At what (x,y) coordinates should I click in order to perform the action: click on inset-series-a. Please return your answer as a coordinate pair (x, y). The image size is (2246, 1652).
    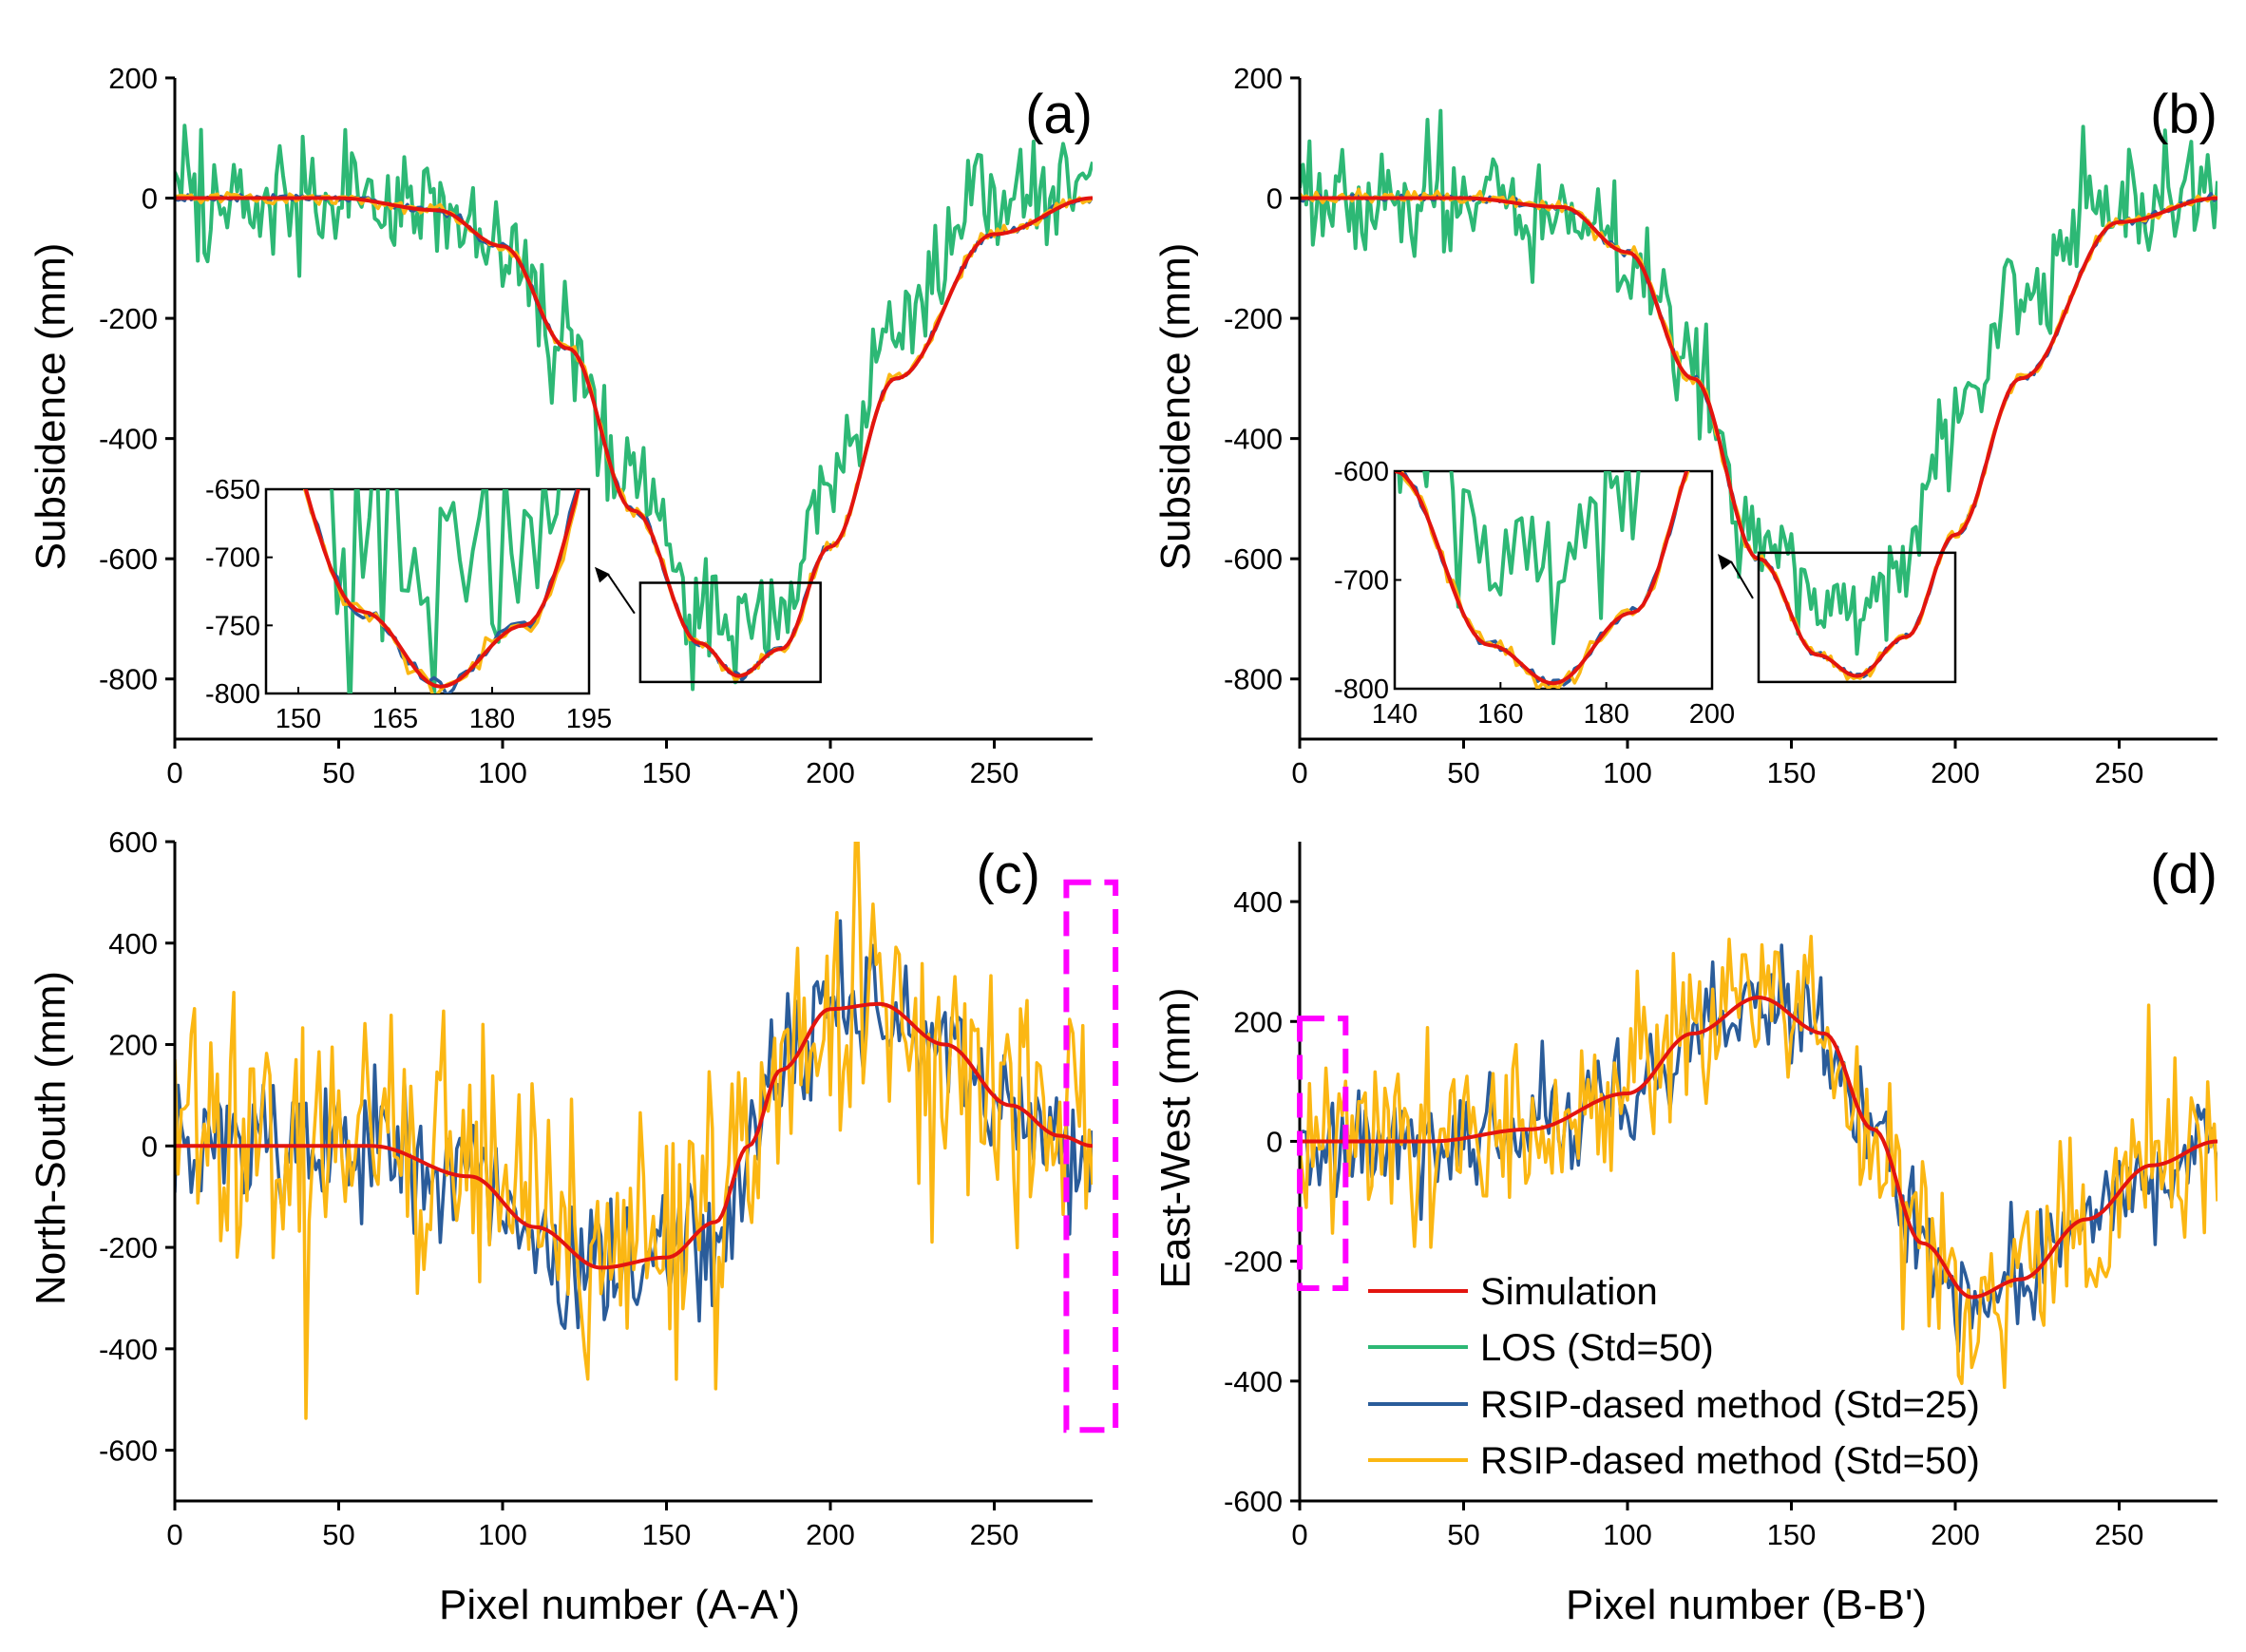
    Looking at the image, I should click on (441, 591).